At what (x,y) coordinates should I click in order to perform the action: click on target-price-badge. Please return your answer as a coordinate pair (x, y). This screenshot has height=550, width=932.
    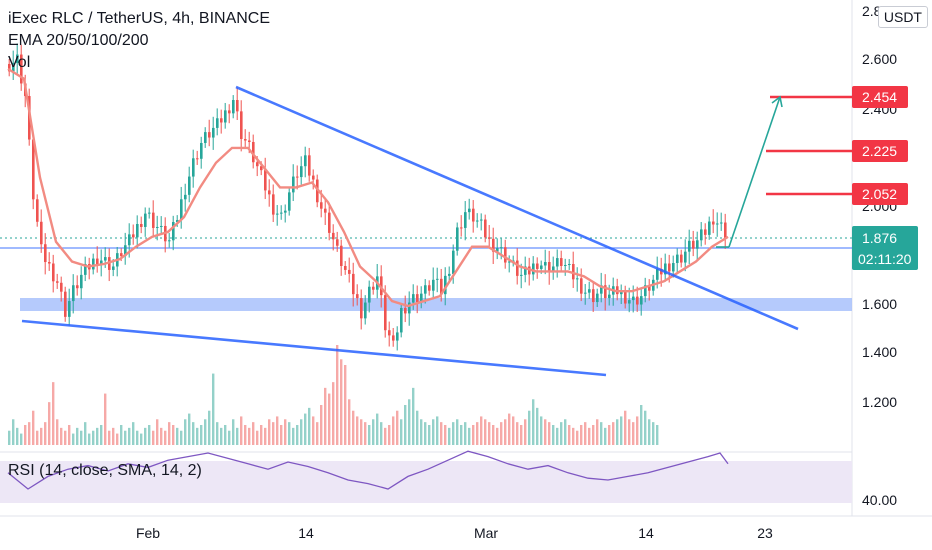
    Looking at the image, I should click on (880, 97).